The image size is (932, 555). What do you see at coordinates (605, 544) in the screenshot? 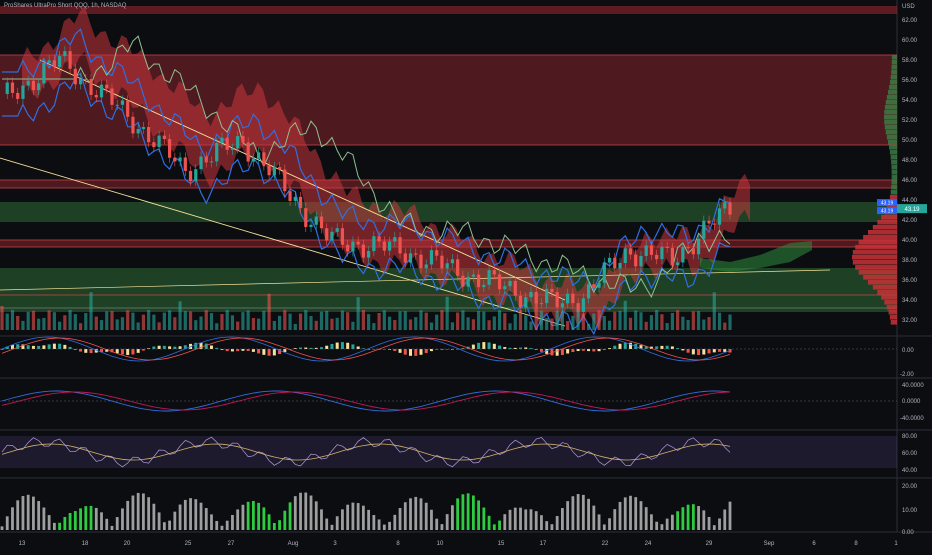
I see `time-axis-label: 22` at bounding box center [605, 544].